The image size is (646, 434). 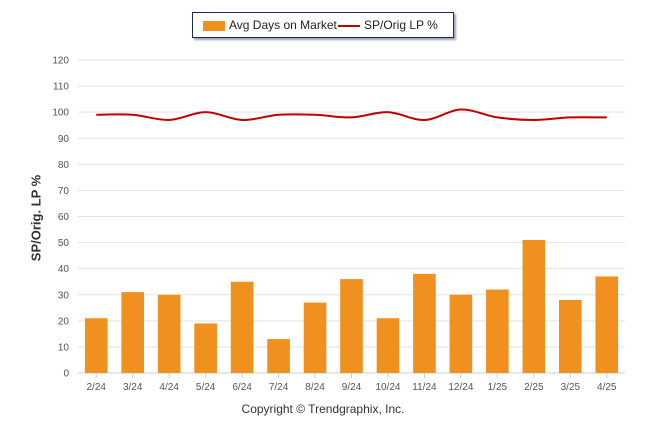 What do you see at coordinates (571, 387) in the screenshot?
I see `x-tick-label: 3/25` at bounding box center [571, 387].